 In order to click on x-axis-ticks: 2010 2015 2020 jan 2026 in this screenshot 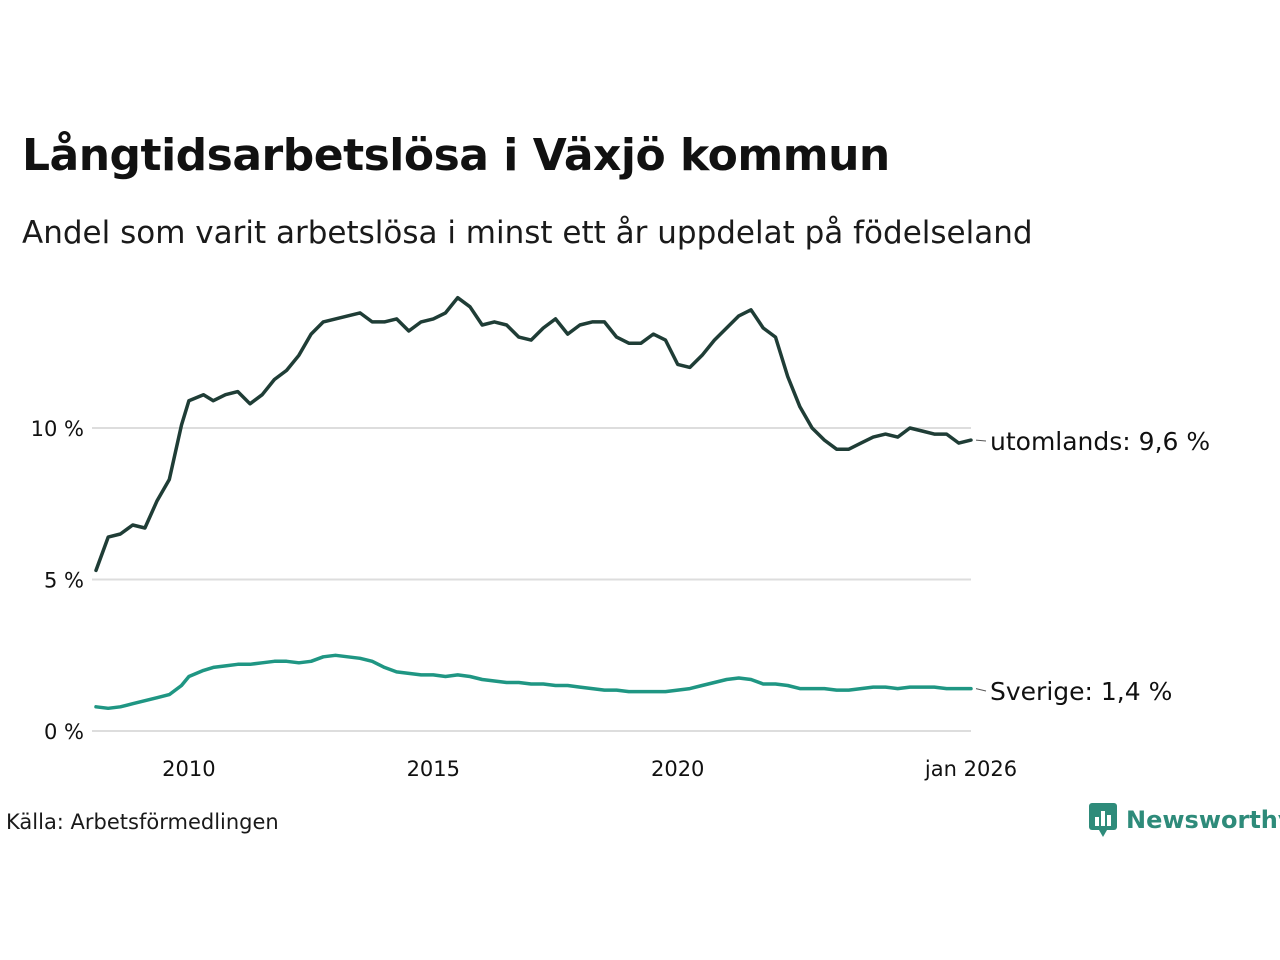, I will do `click(589, 769)`.